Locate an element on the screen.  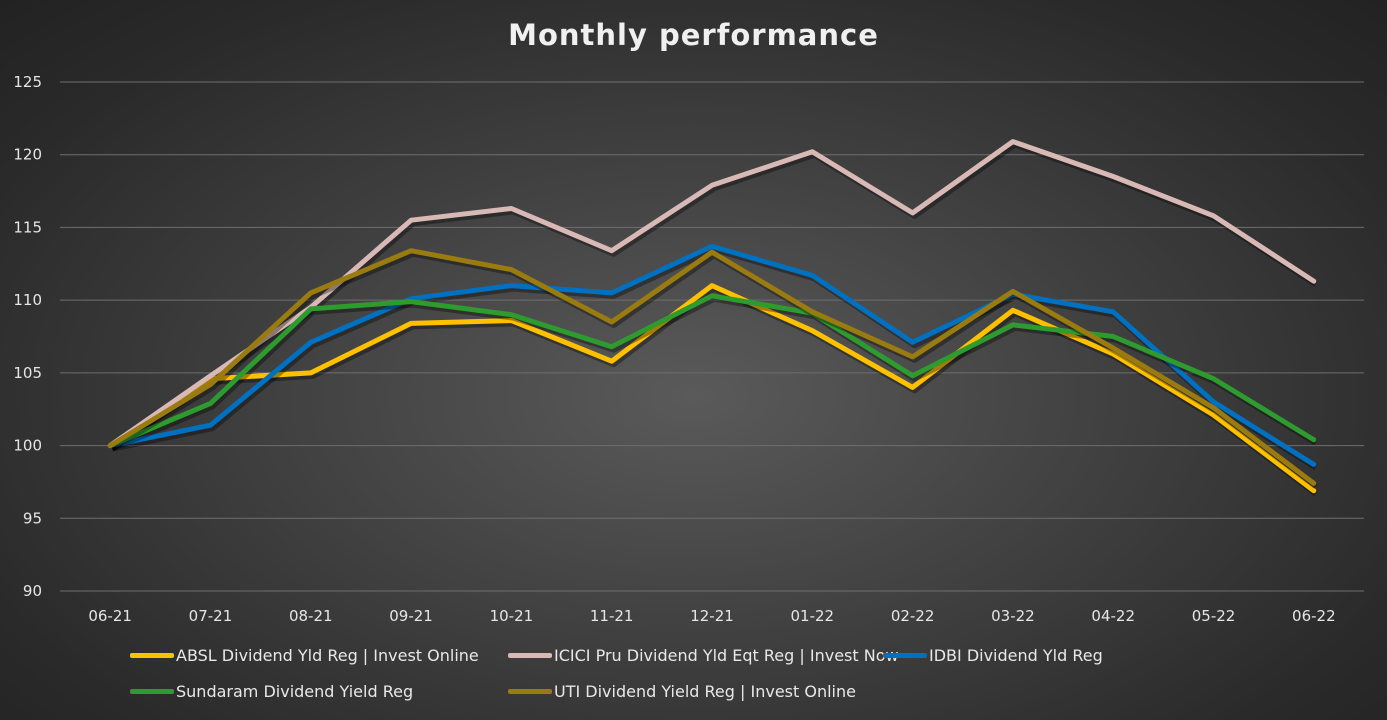
x-tick-label: 12-21 is located at coordinates (712, 616).